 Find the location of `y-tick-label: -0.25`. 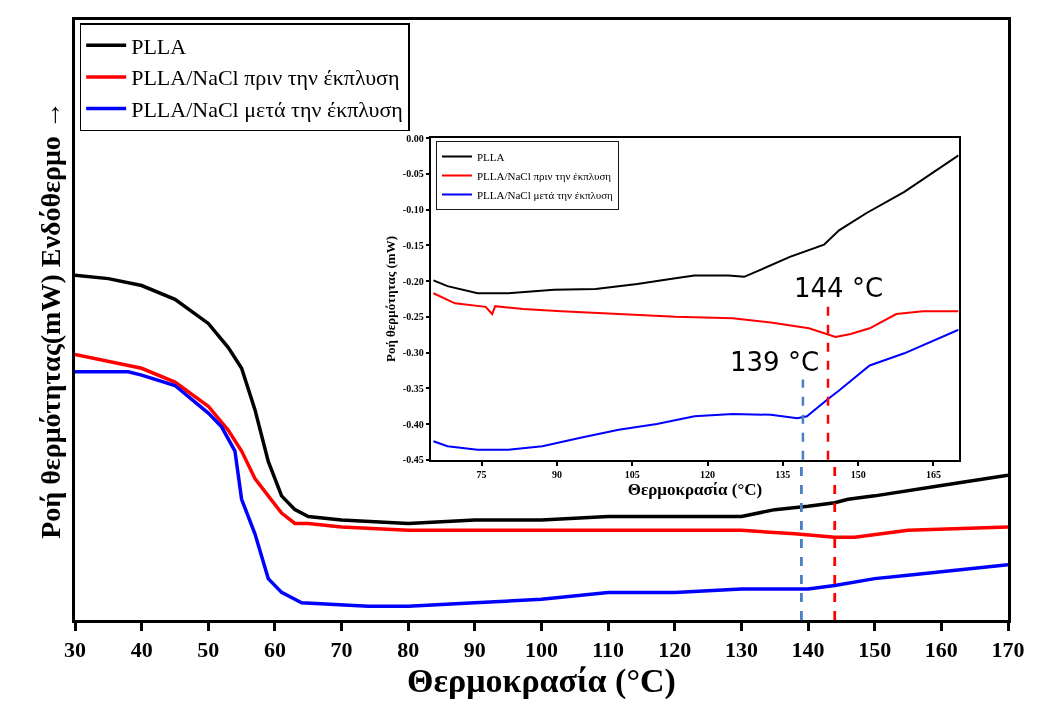

y-tick-label: -0.25 is located at coordinates (413, 317).